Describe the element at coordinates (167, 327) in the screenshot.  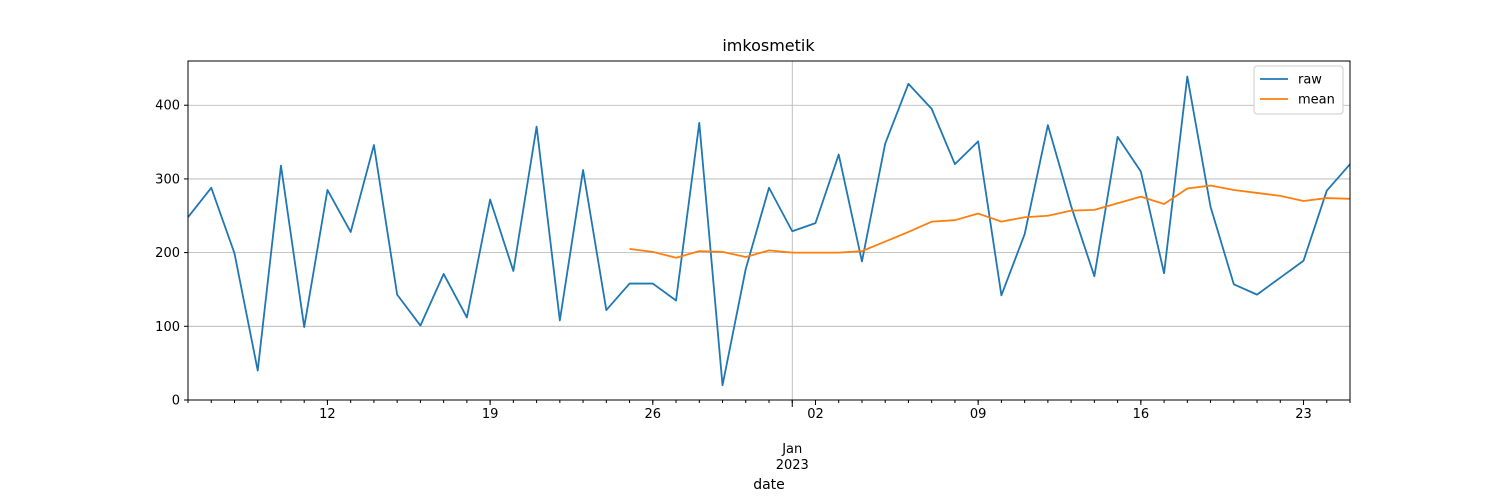
I see `y-tick-label: 100` at that location.